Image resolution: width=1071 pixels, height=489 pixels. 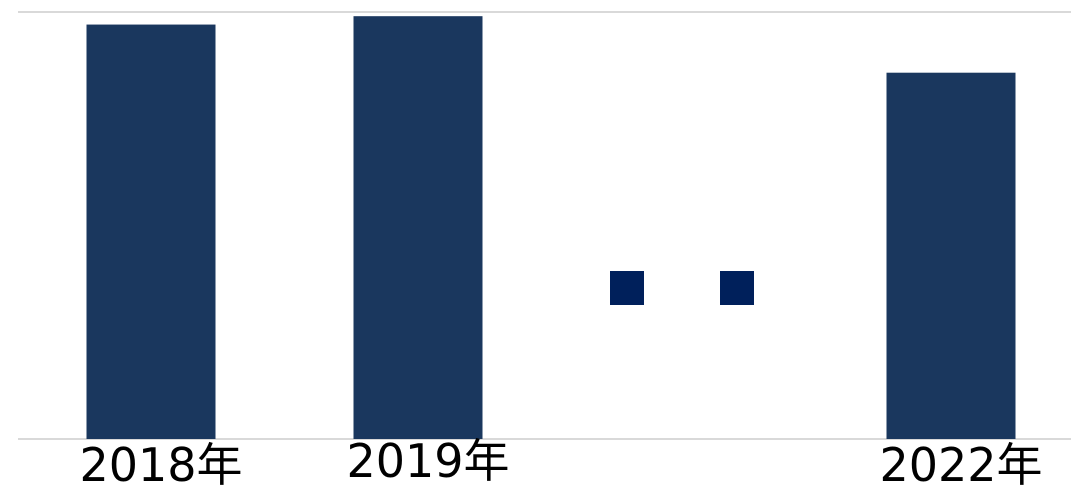 I want to click on x-tick-label-1: 2019年, so click(x=427, y=461).